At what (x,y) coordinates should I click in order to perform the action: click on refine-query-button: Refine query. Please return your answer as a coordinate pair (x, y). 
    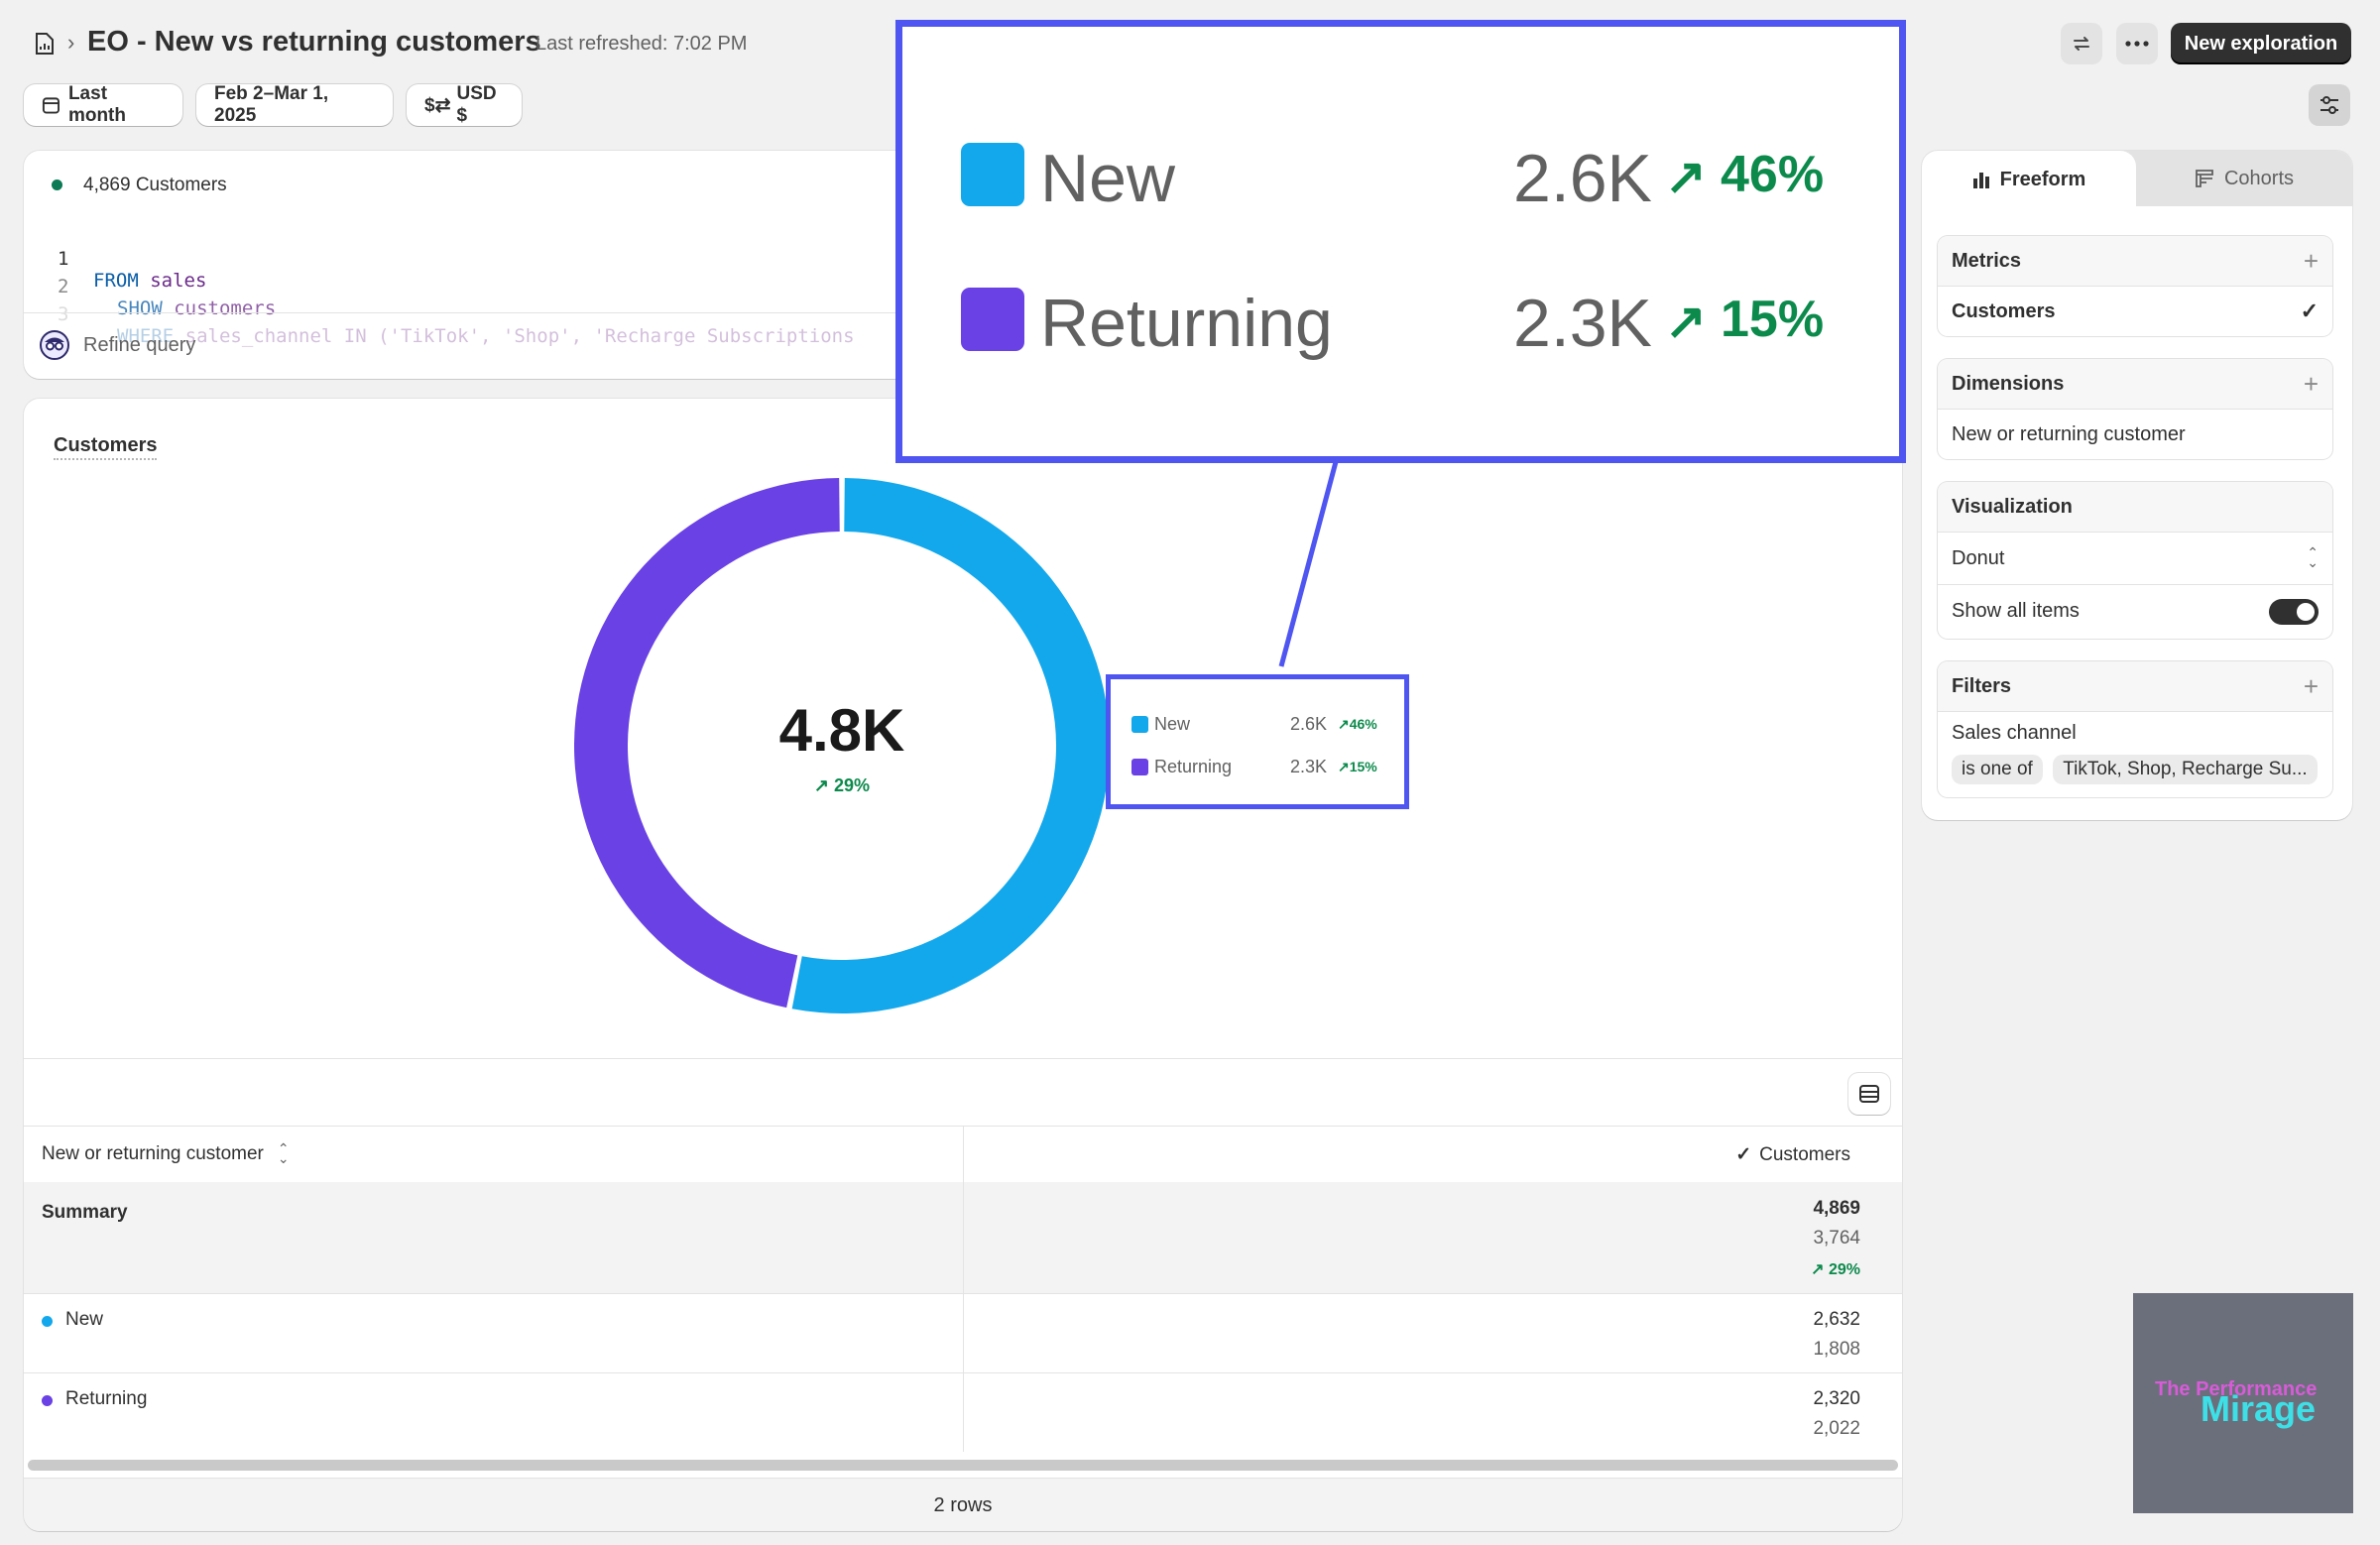
    Looking at the image, I should click on (117, 345).